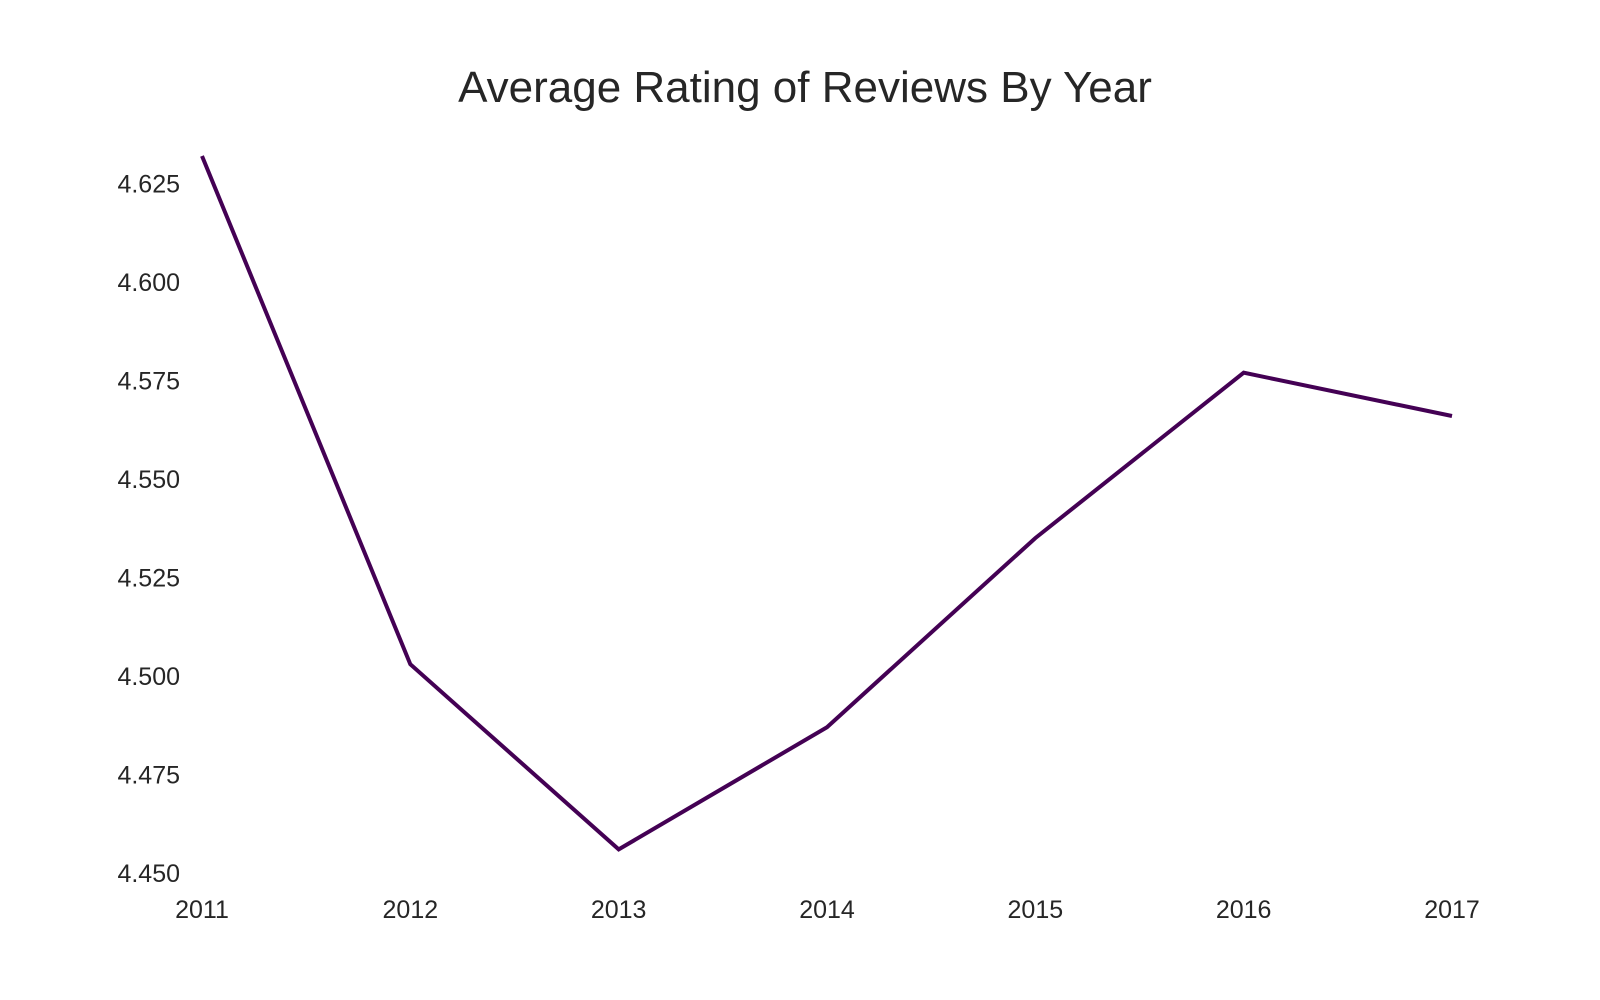  I want to click on x-axis-ticks: 2011 2012 2013 2014 2015 2016 2017, so click(827, 910).